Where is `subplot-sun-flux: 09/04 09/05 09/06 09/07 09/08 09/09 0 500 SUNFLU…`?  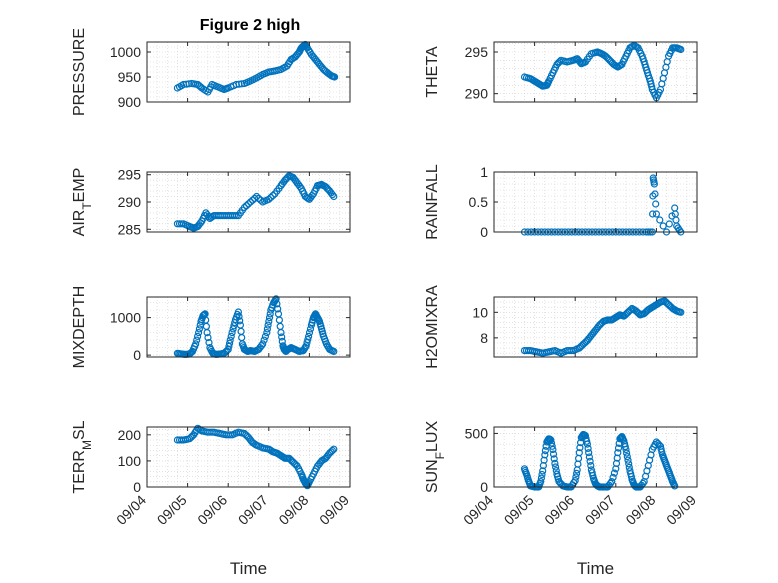
subplot-sun-flux: 09/04 09/05 09/06 09/07 09/08 09/09 0 500 SUNFLU… is located at coordinates (561, 499).